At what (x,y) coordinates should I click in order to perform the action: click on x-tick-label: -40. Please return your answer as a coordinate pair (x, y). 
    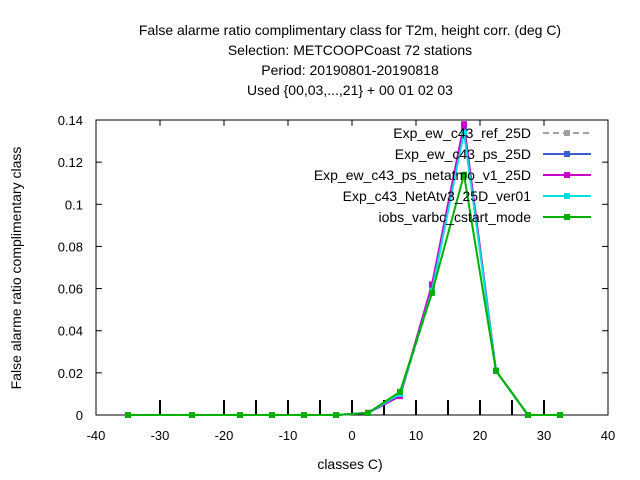
    Looking at the image, I should click on (96, 435).